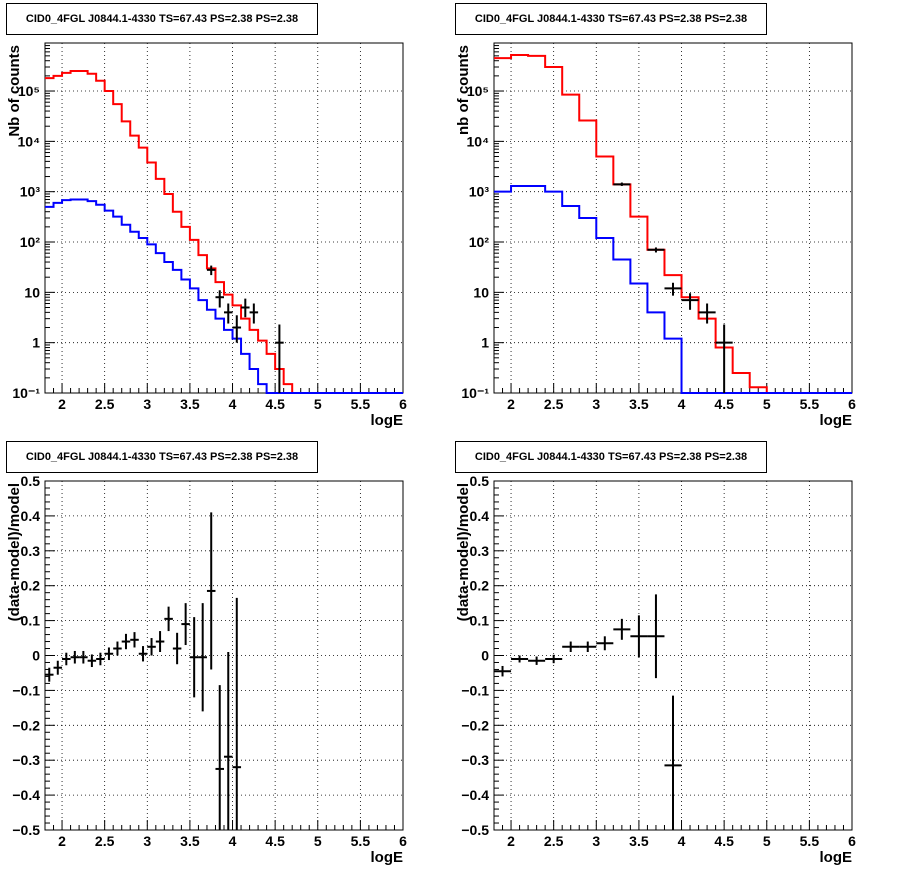 The image size is (898, 875). Describe the element at coordinates (478, 91) in the screenshot. I see `y-tick-label: 10⁵` at that location.